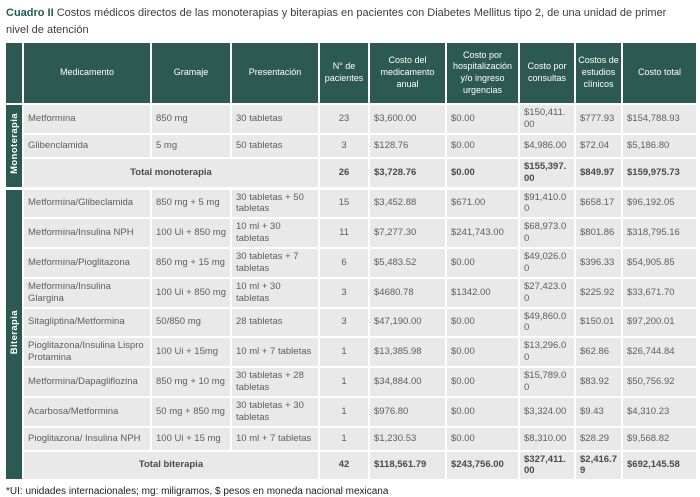 This screenshot has height=497, width=700. What do you see at coordinates (547, 73) in the screenshot?
I see `column-header: Costo por consultas` at bounding box center [547, 73].